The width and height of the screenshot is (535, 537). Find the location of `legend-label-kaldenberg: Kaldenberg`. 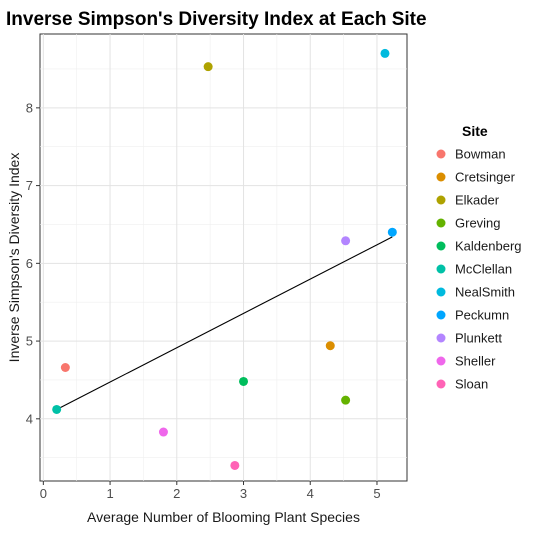

legend-label-kaldenberg: Kaldenberg is located at coordinates (488, 246).